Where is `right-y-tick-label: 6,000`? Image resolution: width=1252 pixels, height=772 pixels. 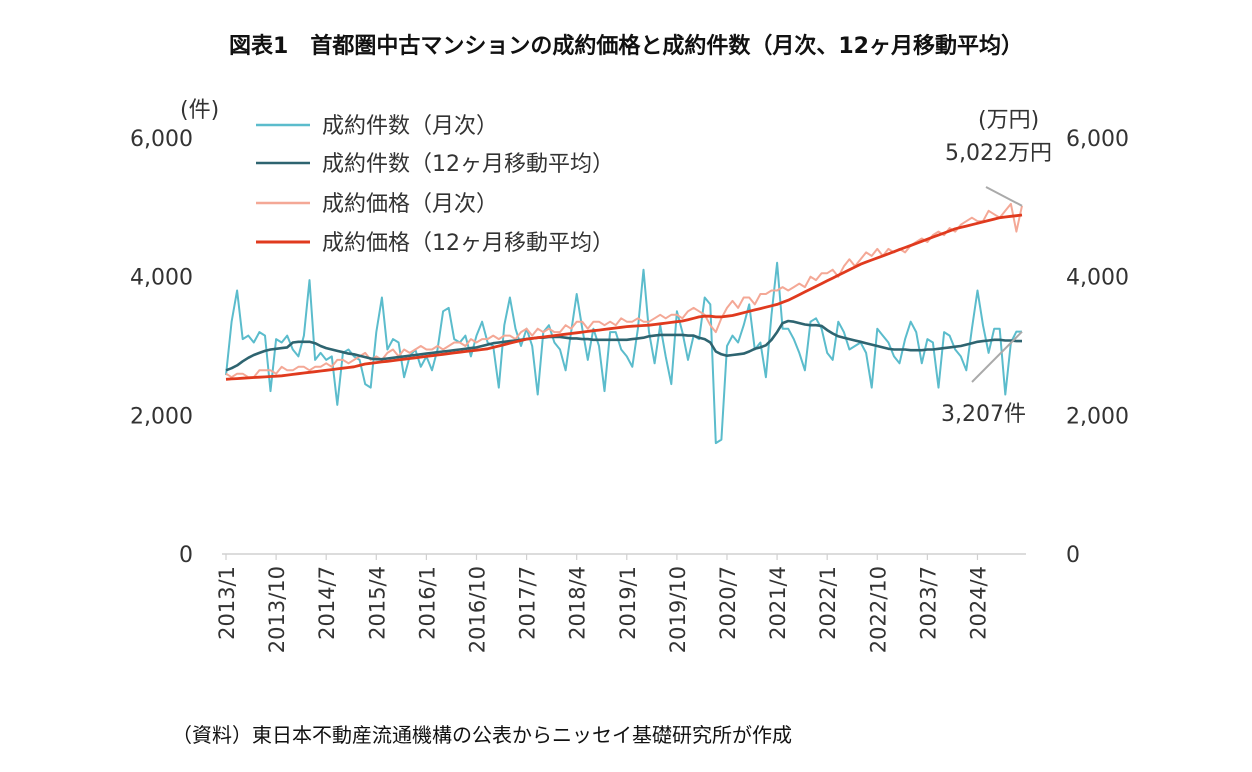 right-y-tick-label: 6,000 is located at coordinates (1097, 139).